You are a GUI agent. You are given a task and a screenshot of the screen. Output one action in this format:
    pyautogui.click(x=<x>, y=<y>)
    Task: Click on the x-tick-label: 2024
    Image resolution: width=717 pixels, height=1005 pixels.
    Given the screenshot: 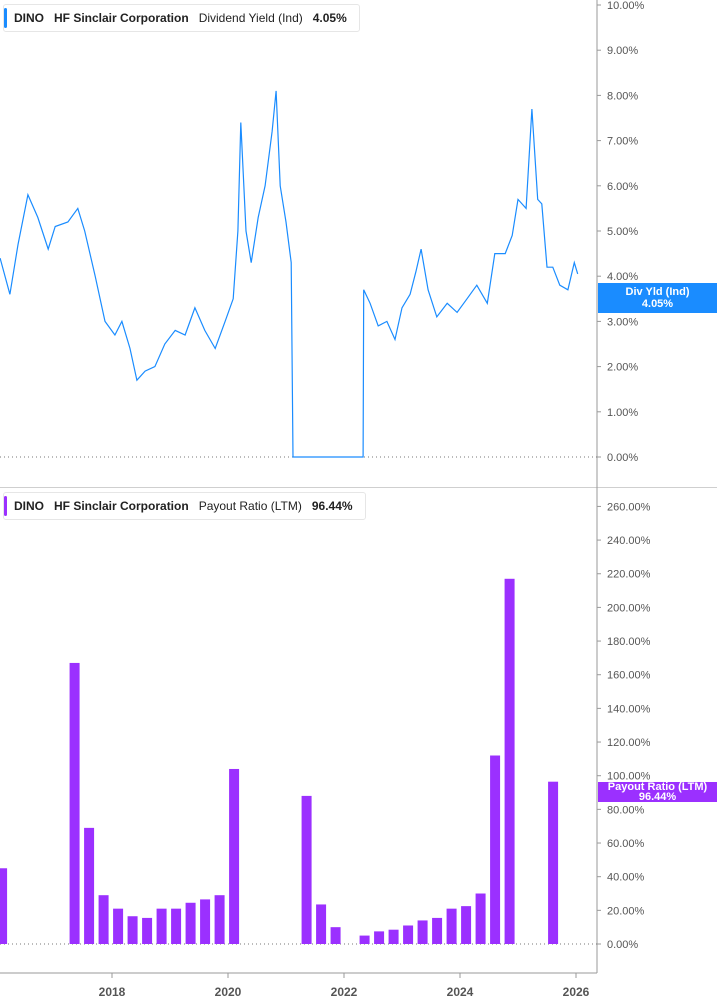 What is the action you would take?
    pyautogui.click(x=460, y=992)
    